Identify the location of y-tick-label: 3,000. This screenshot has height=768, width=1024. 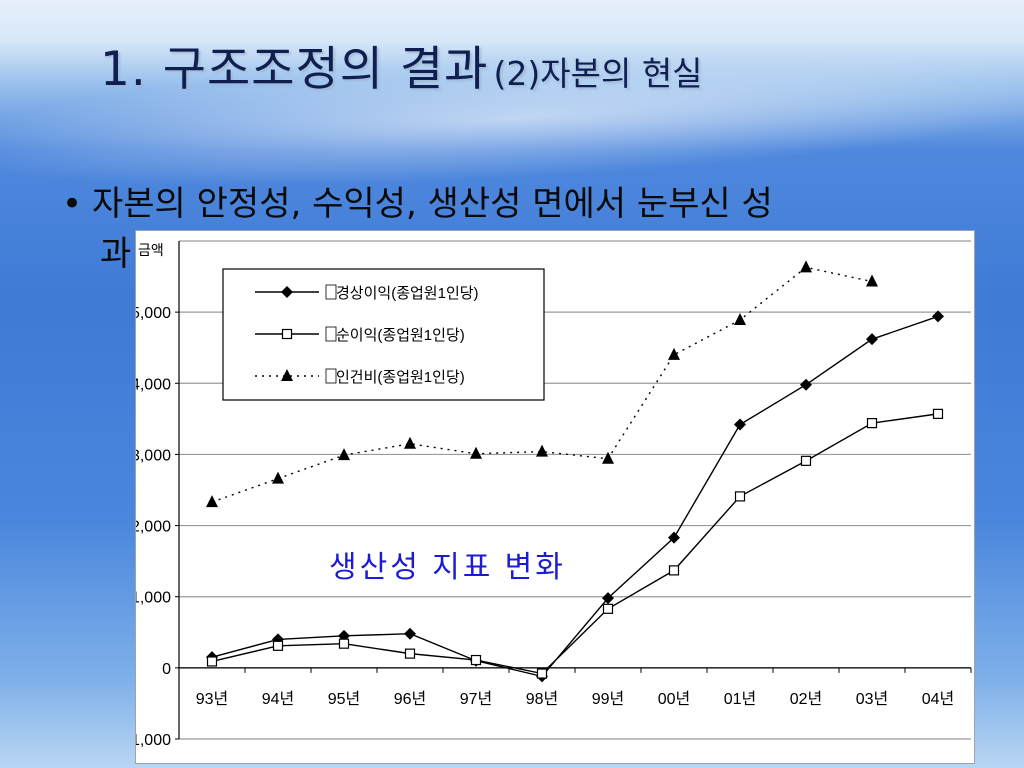
(153, 455).